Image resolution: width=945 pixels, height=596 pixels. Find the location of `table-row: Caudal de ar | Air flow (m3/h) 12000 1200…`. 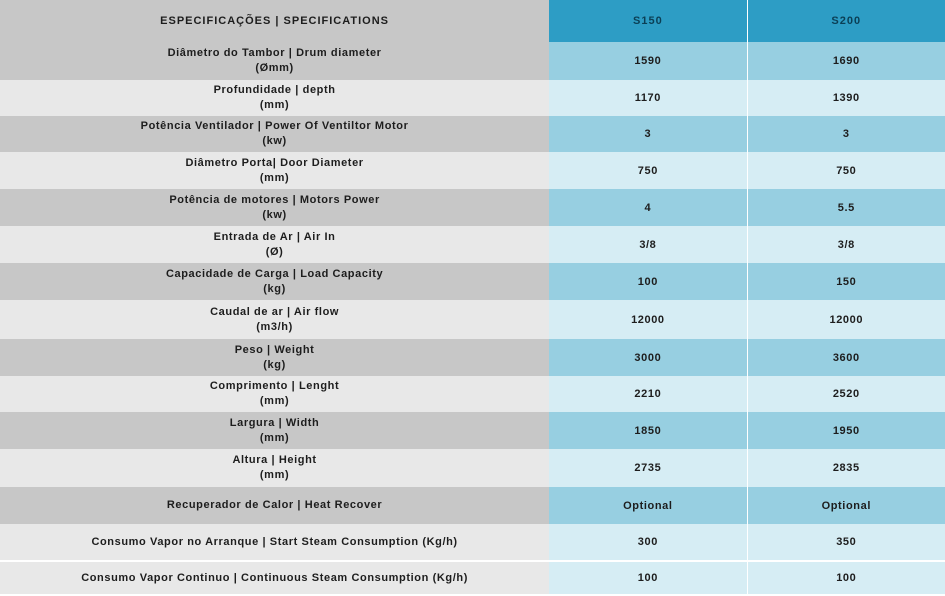

table-row: Caudal de ar | Air flow (m3/h) 12000 1200… is located at coordinates (472, 319).